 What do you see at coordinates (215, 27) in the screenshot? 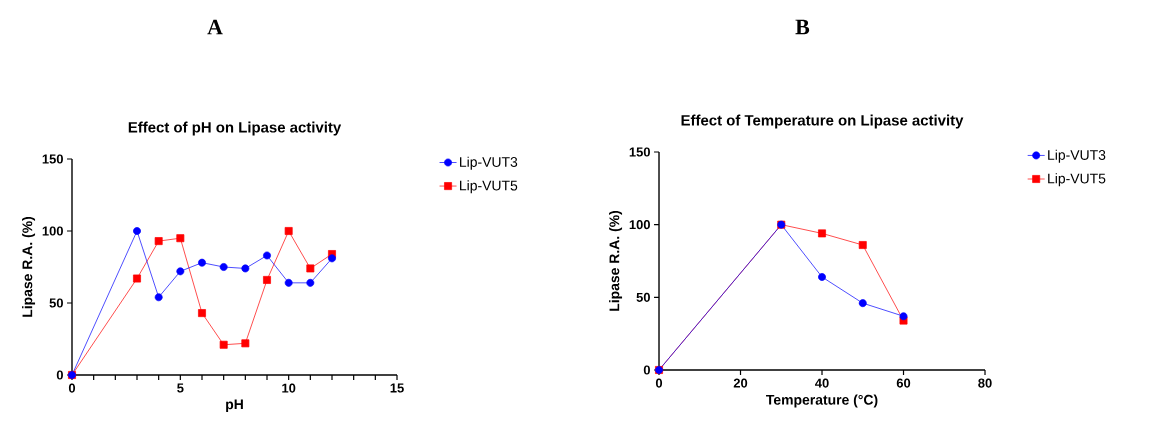
I see `text: A` at bounding box center [215, 27].